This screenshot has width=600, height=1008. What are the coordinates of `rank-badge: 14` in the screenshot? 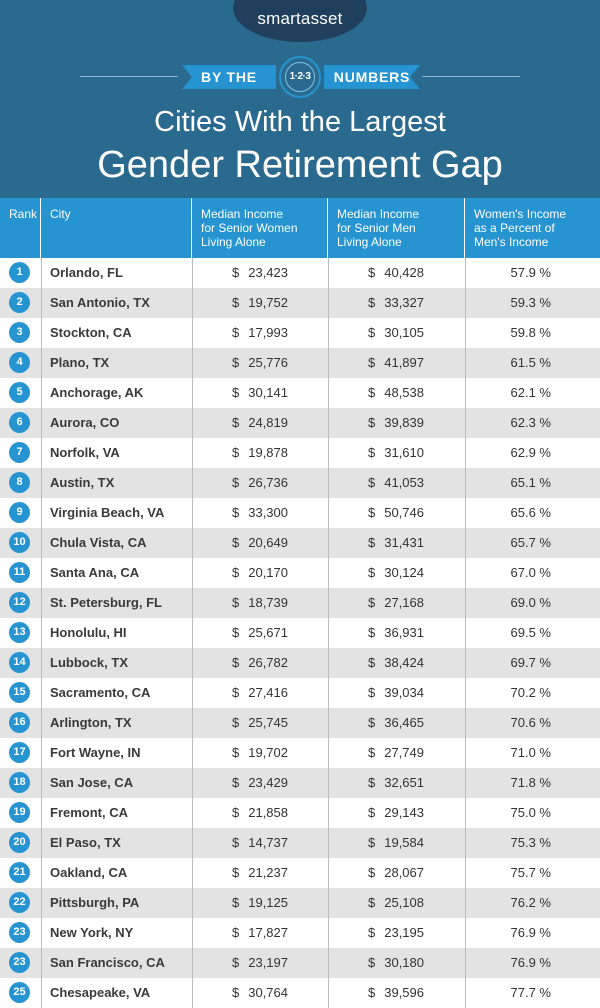 It's located at (19, 662).